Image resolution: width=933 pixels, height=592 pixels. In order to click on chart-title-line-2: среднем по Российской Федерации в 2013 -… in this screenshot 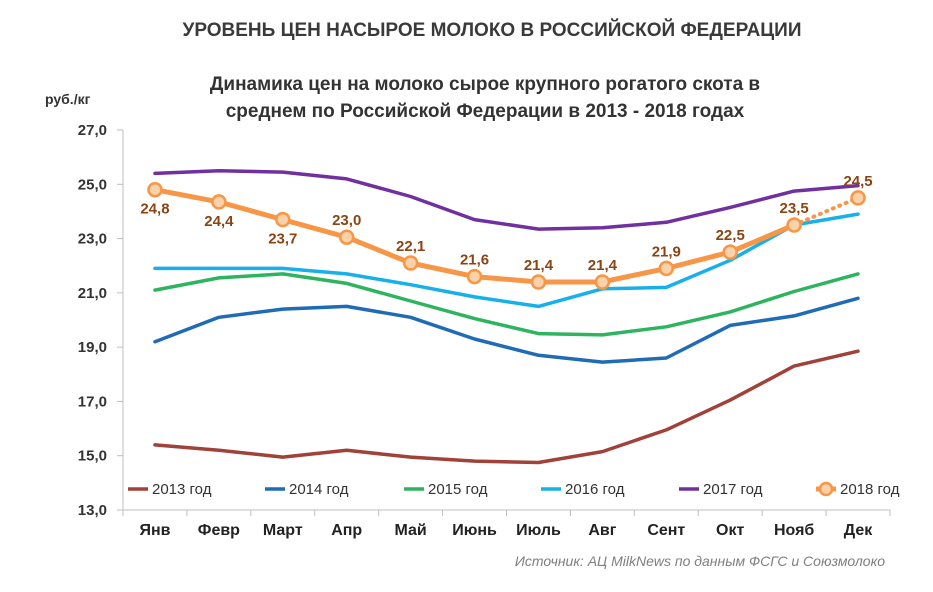, I will do `click(485, 111)`.